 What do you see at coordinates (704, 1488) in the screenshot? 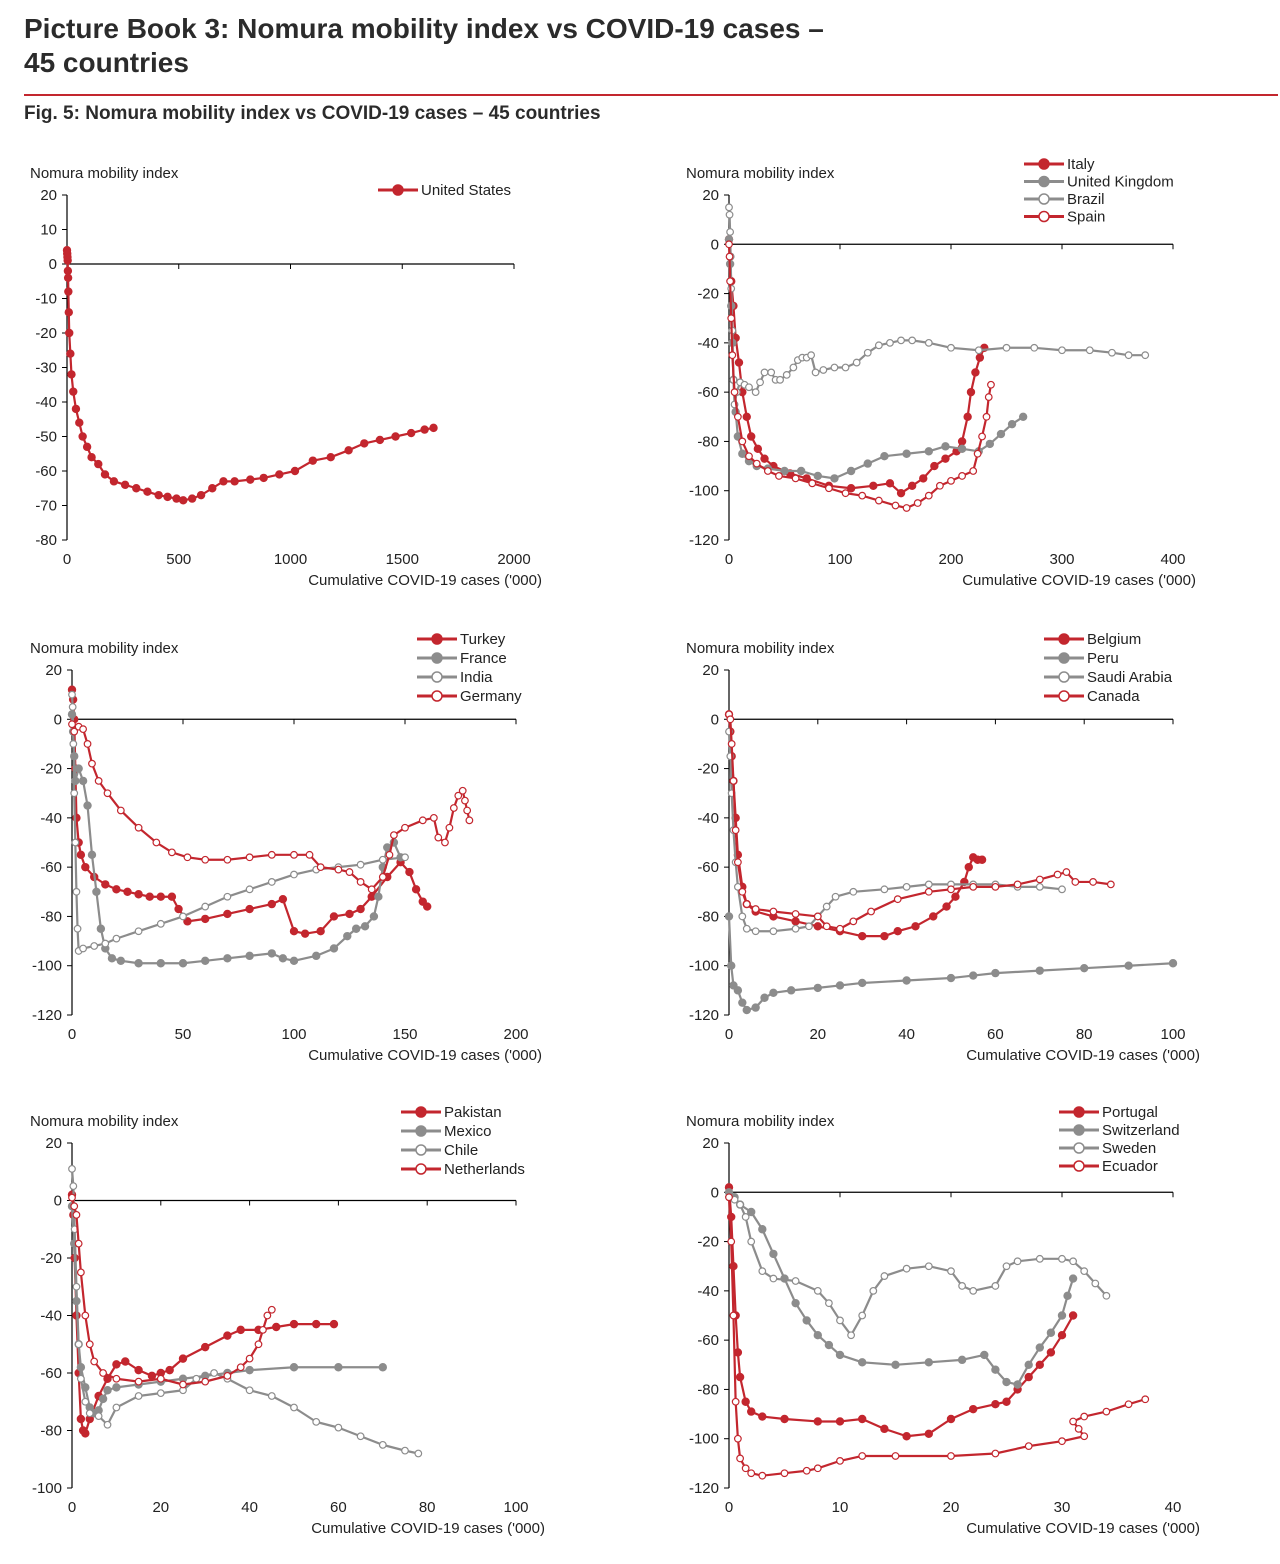
I see `y-tick-label: -120` at bounding box center [704, 1488].